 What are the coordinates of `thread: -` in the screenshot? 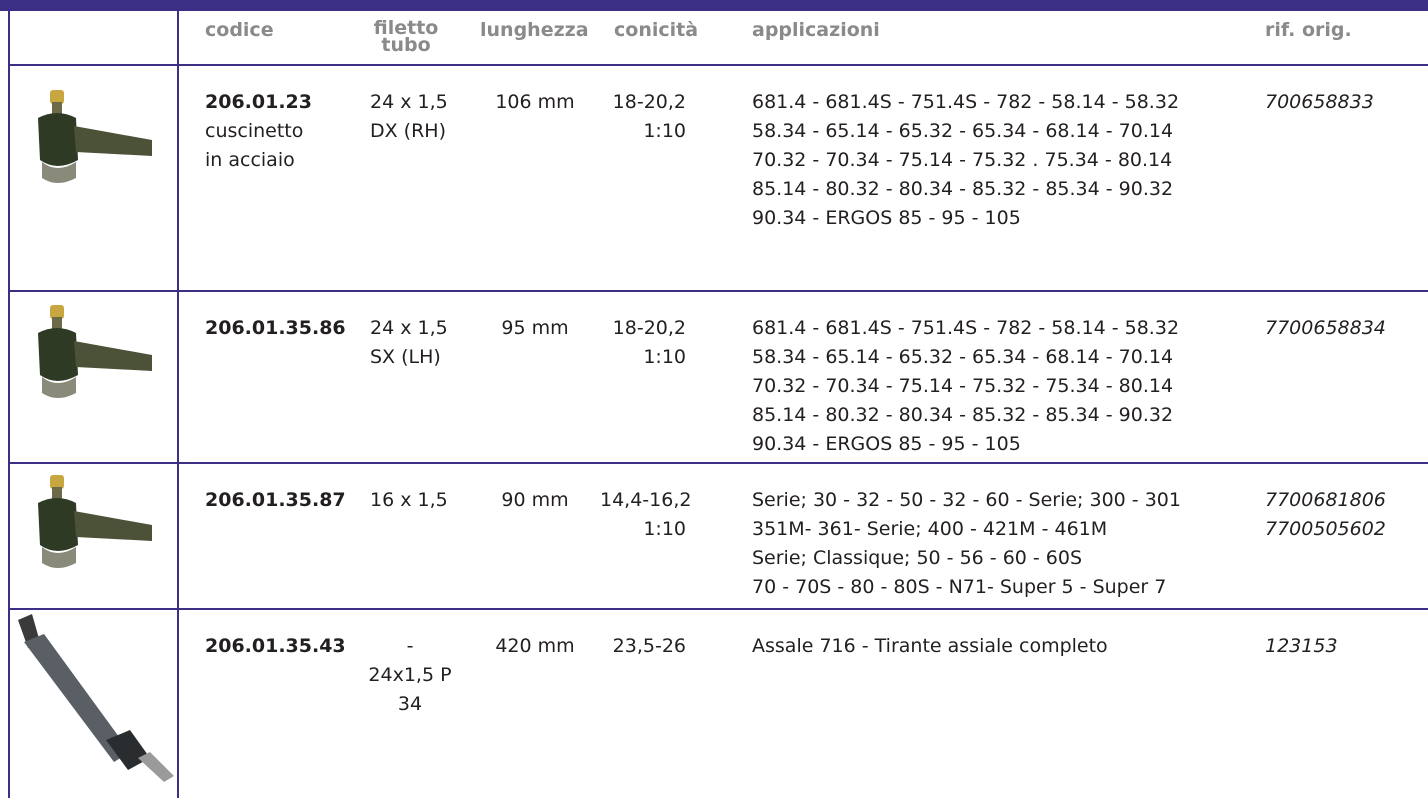 It's located at (410, 646).